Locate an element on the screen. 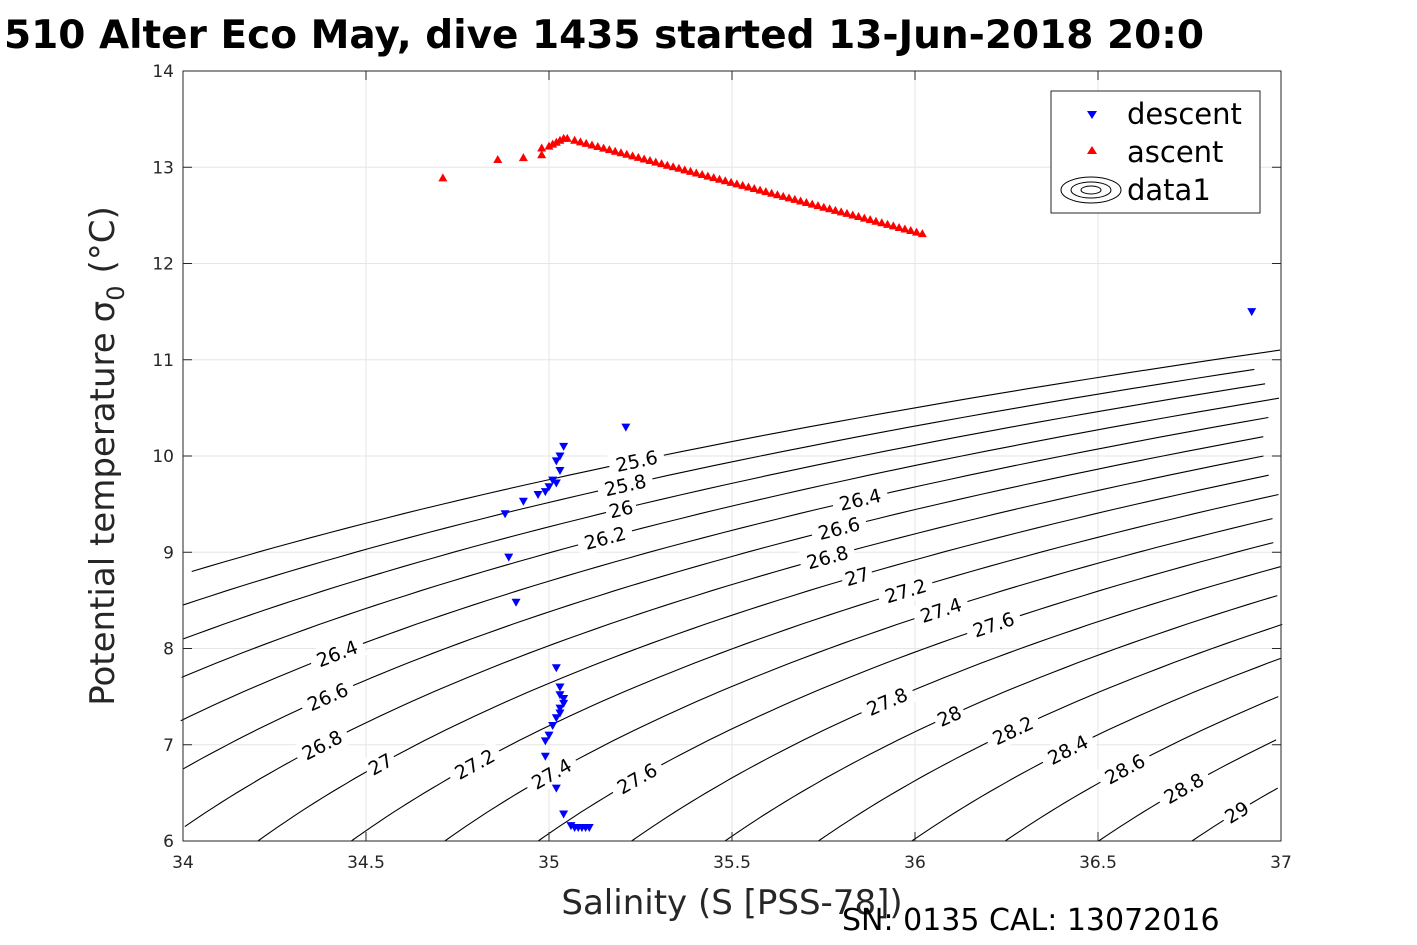 The image size is (1417, 945). y-axis-label-text: Potential temperature is located at coordinates (103, 518).